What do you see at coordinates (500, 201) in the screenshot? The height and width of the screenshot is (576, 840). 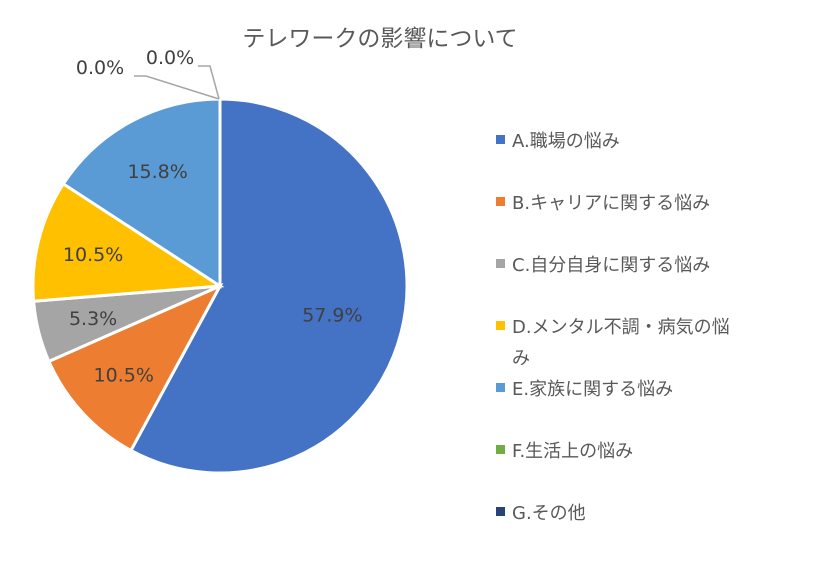 I see `legend-swatch-b` at bounding box center [500, 201].